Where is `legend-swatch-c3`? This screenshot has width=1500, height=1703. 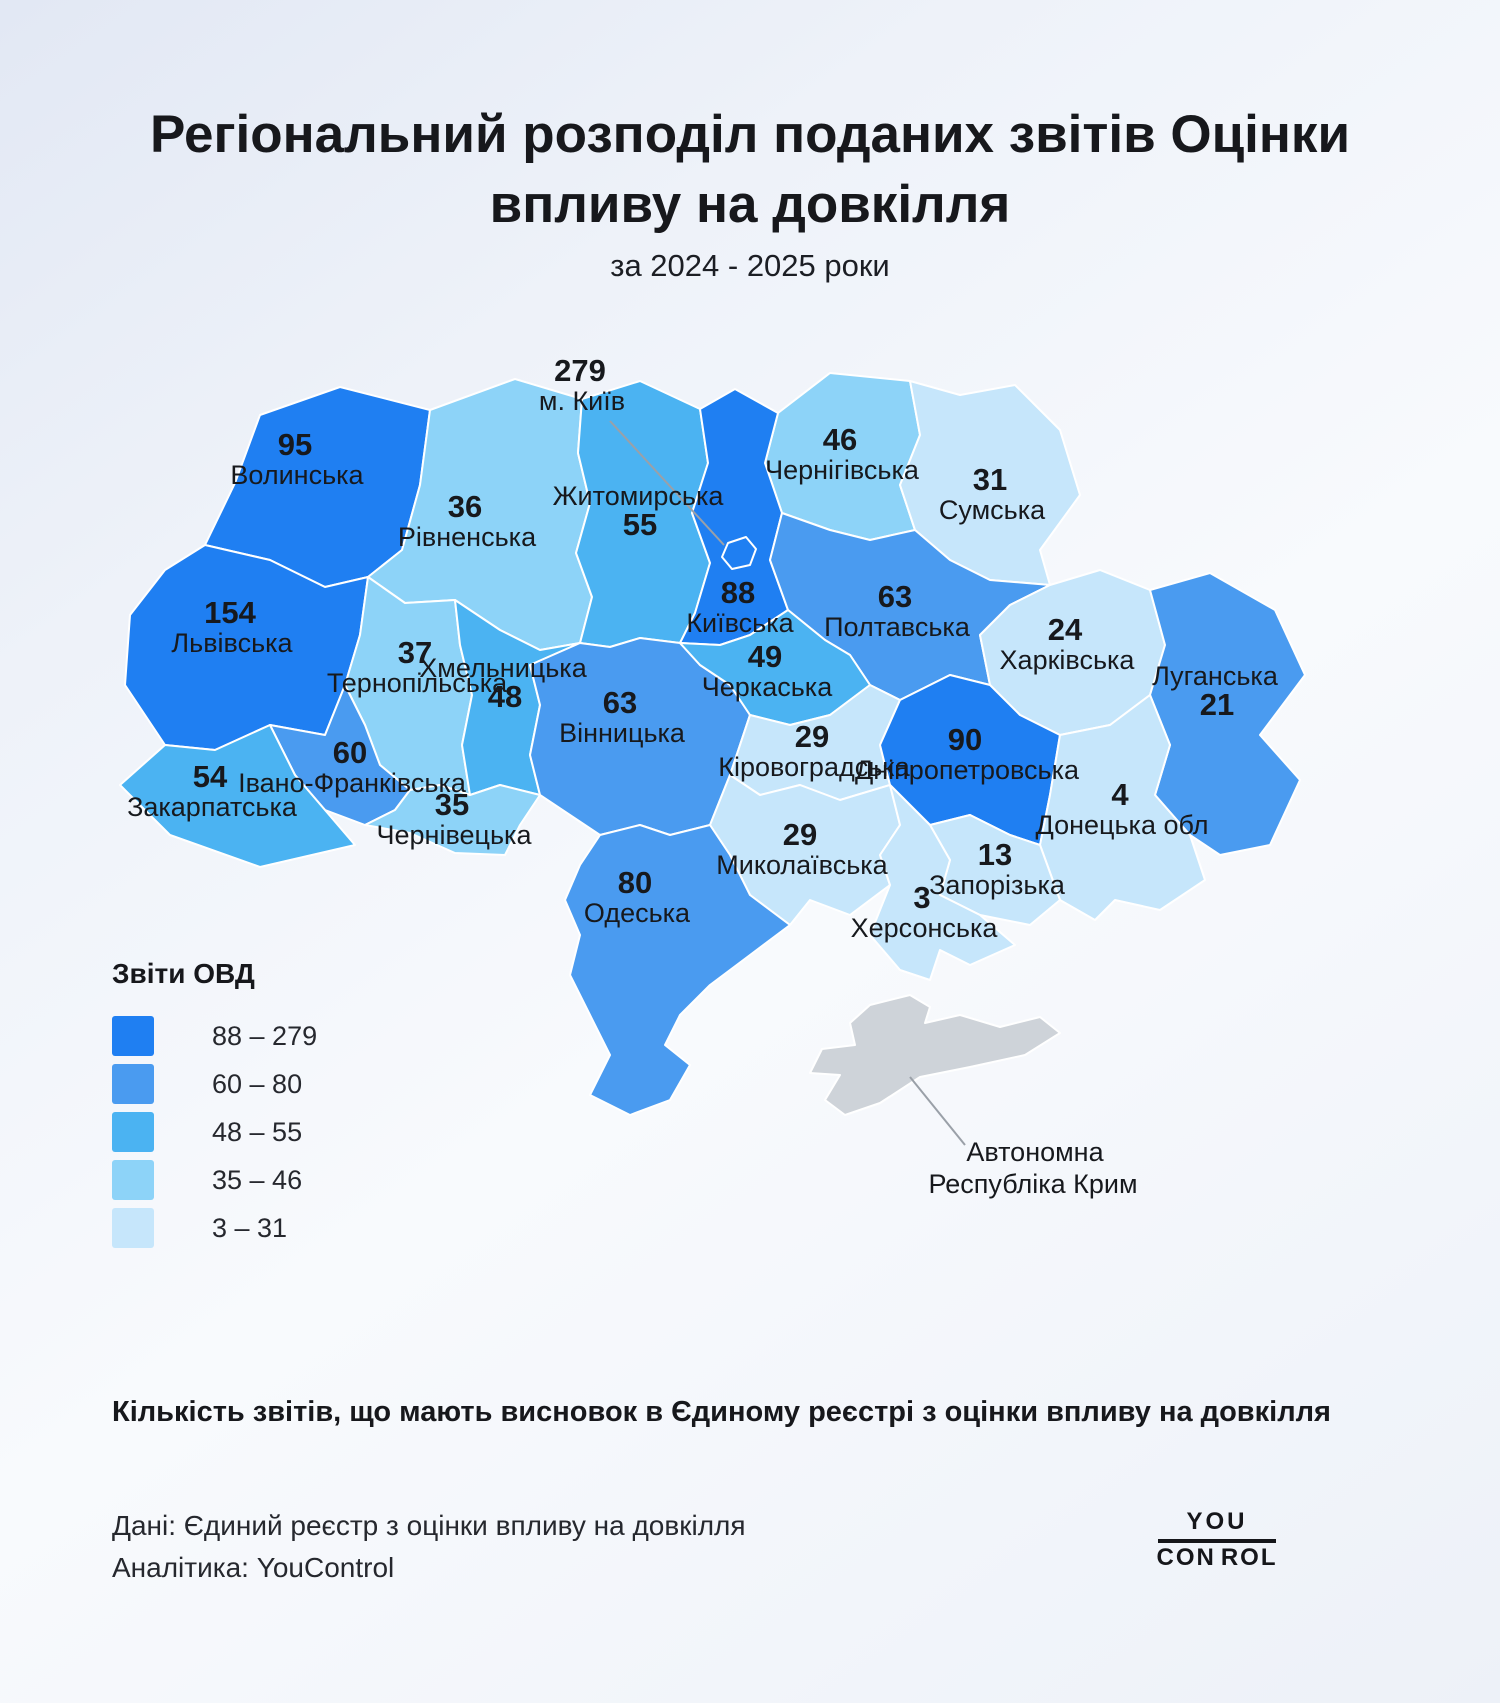 legend-swatch-c3 is located at coordinates (133, 1132).